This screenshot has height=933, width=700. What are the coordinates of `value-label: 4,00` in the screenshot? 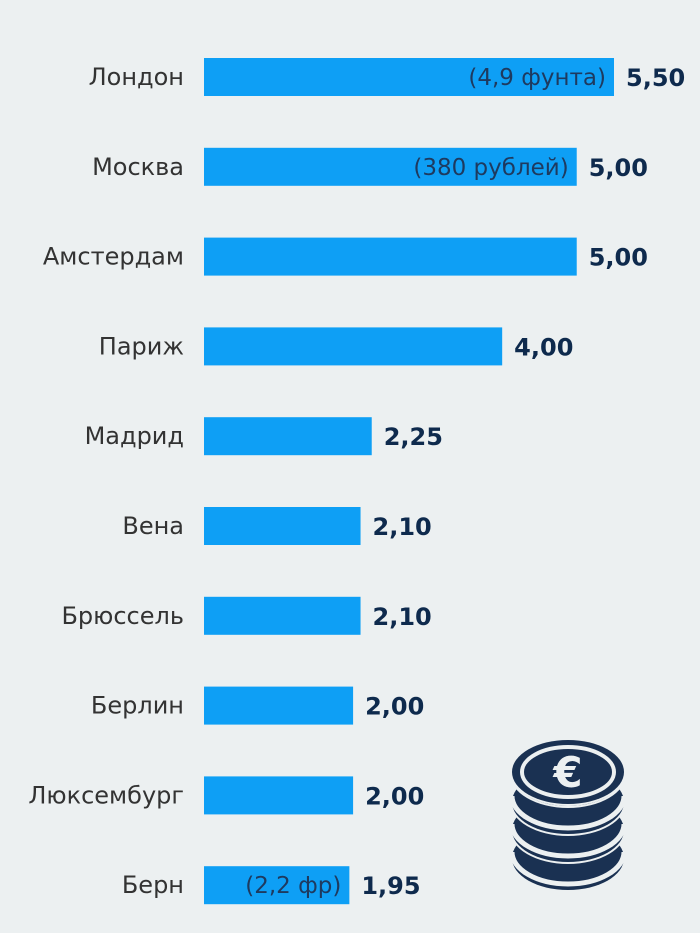 It's located at (543, 347).